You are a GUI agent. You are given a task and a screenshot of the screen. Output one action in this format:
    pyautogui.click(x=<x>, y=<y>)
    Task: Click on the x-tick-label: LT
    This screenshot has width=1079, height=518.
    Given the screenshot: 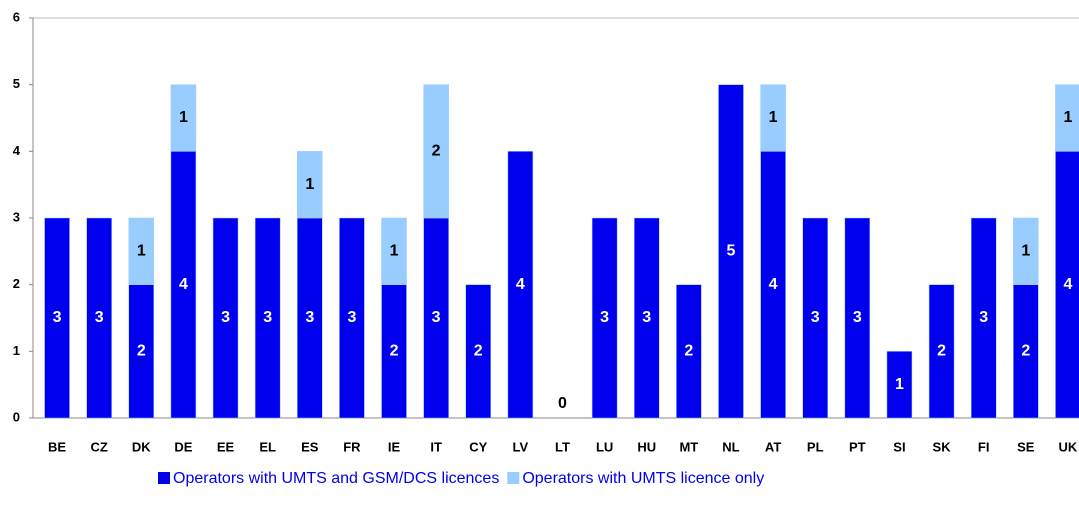 What is the action you would take?
    pyautogui.click(x=562, y=446)
    